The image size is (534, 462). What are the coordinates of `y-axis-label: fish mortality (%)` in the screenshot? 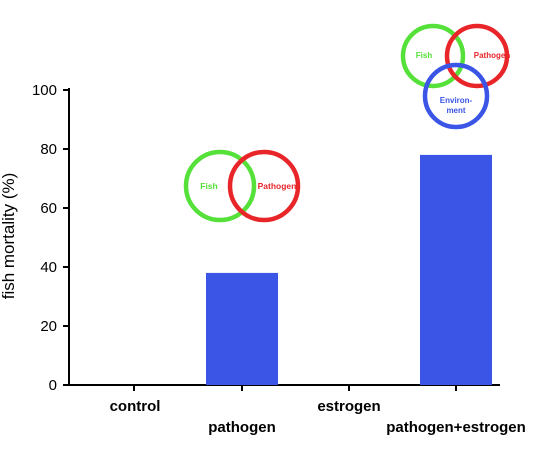 It's located at (9, 236).